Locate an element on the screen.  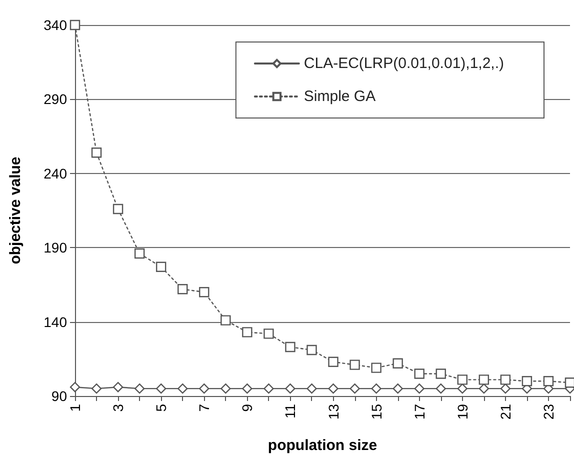
x-tick-label: 15 is located at coordinates (376, 412).